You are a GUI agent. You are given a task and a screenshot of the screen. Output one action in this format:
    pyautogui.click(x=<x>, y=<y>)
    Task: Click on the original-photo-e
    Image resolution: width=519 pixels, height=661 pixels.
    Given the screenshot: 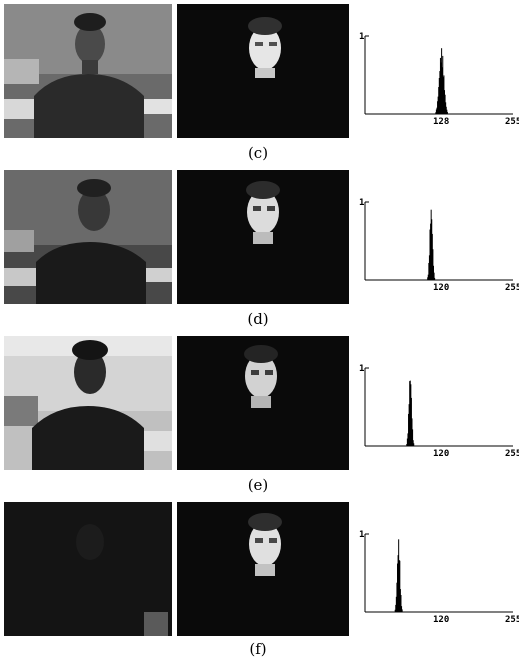 What is the action you would take?
    pyautogui.click(x=88, y=403)
    